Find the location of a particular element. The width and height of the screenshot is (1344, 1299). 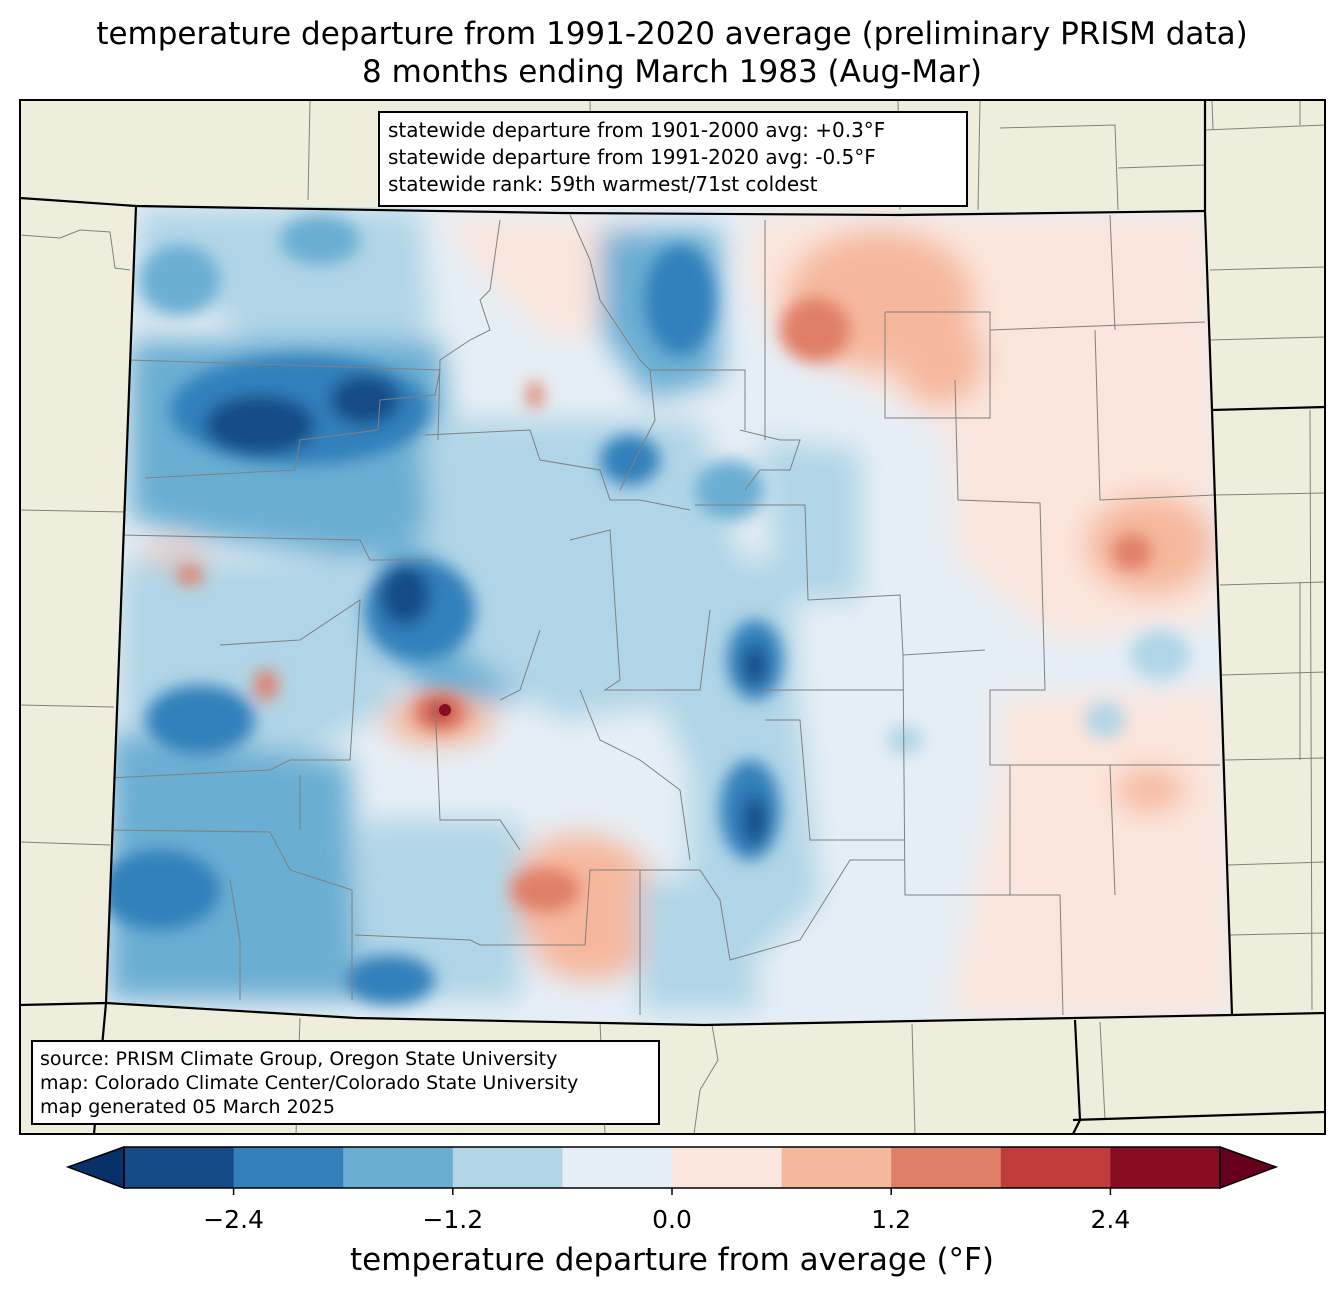

colorbar-segments is located at coordinates (672, 1167).